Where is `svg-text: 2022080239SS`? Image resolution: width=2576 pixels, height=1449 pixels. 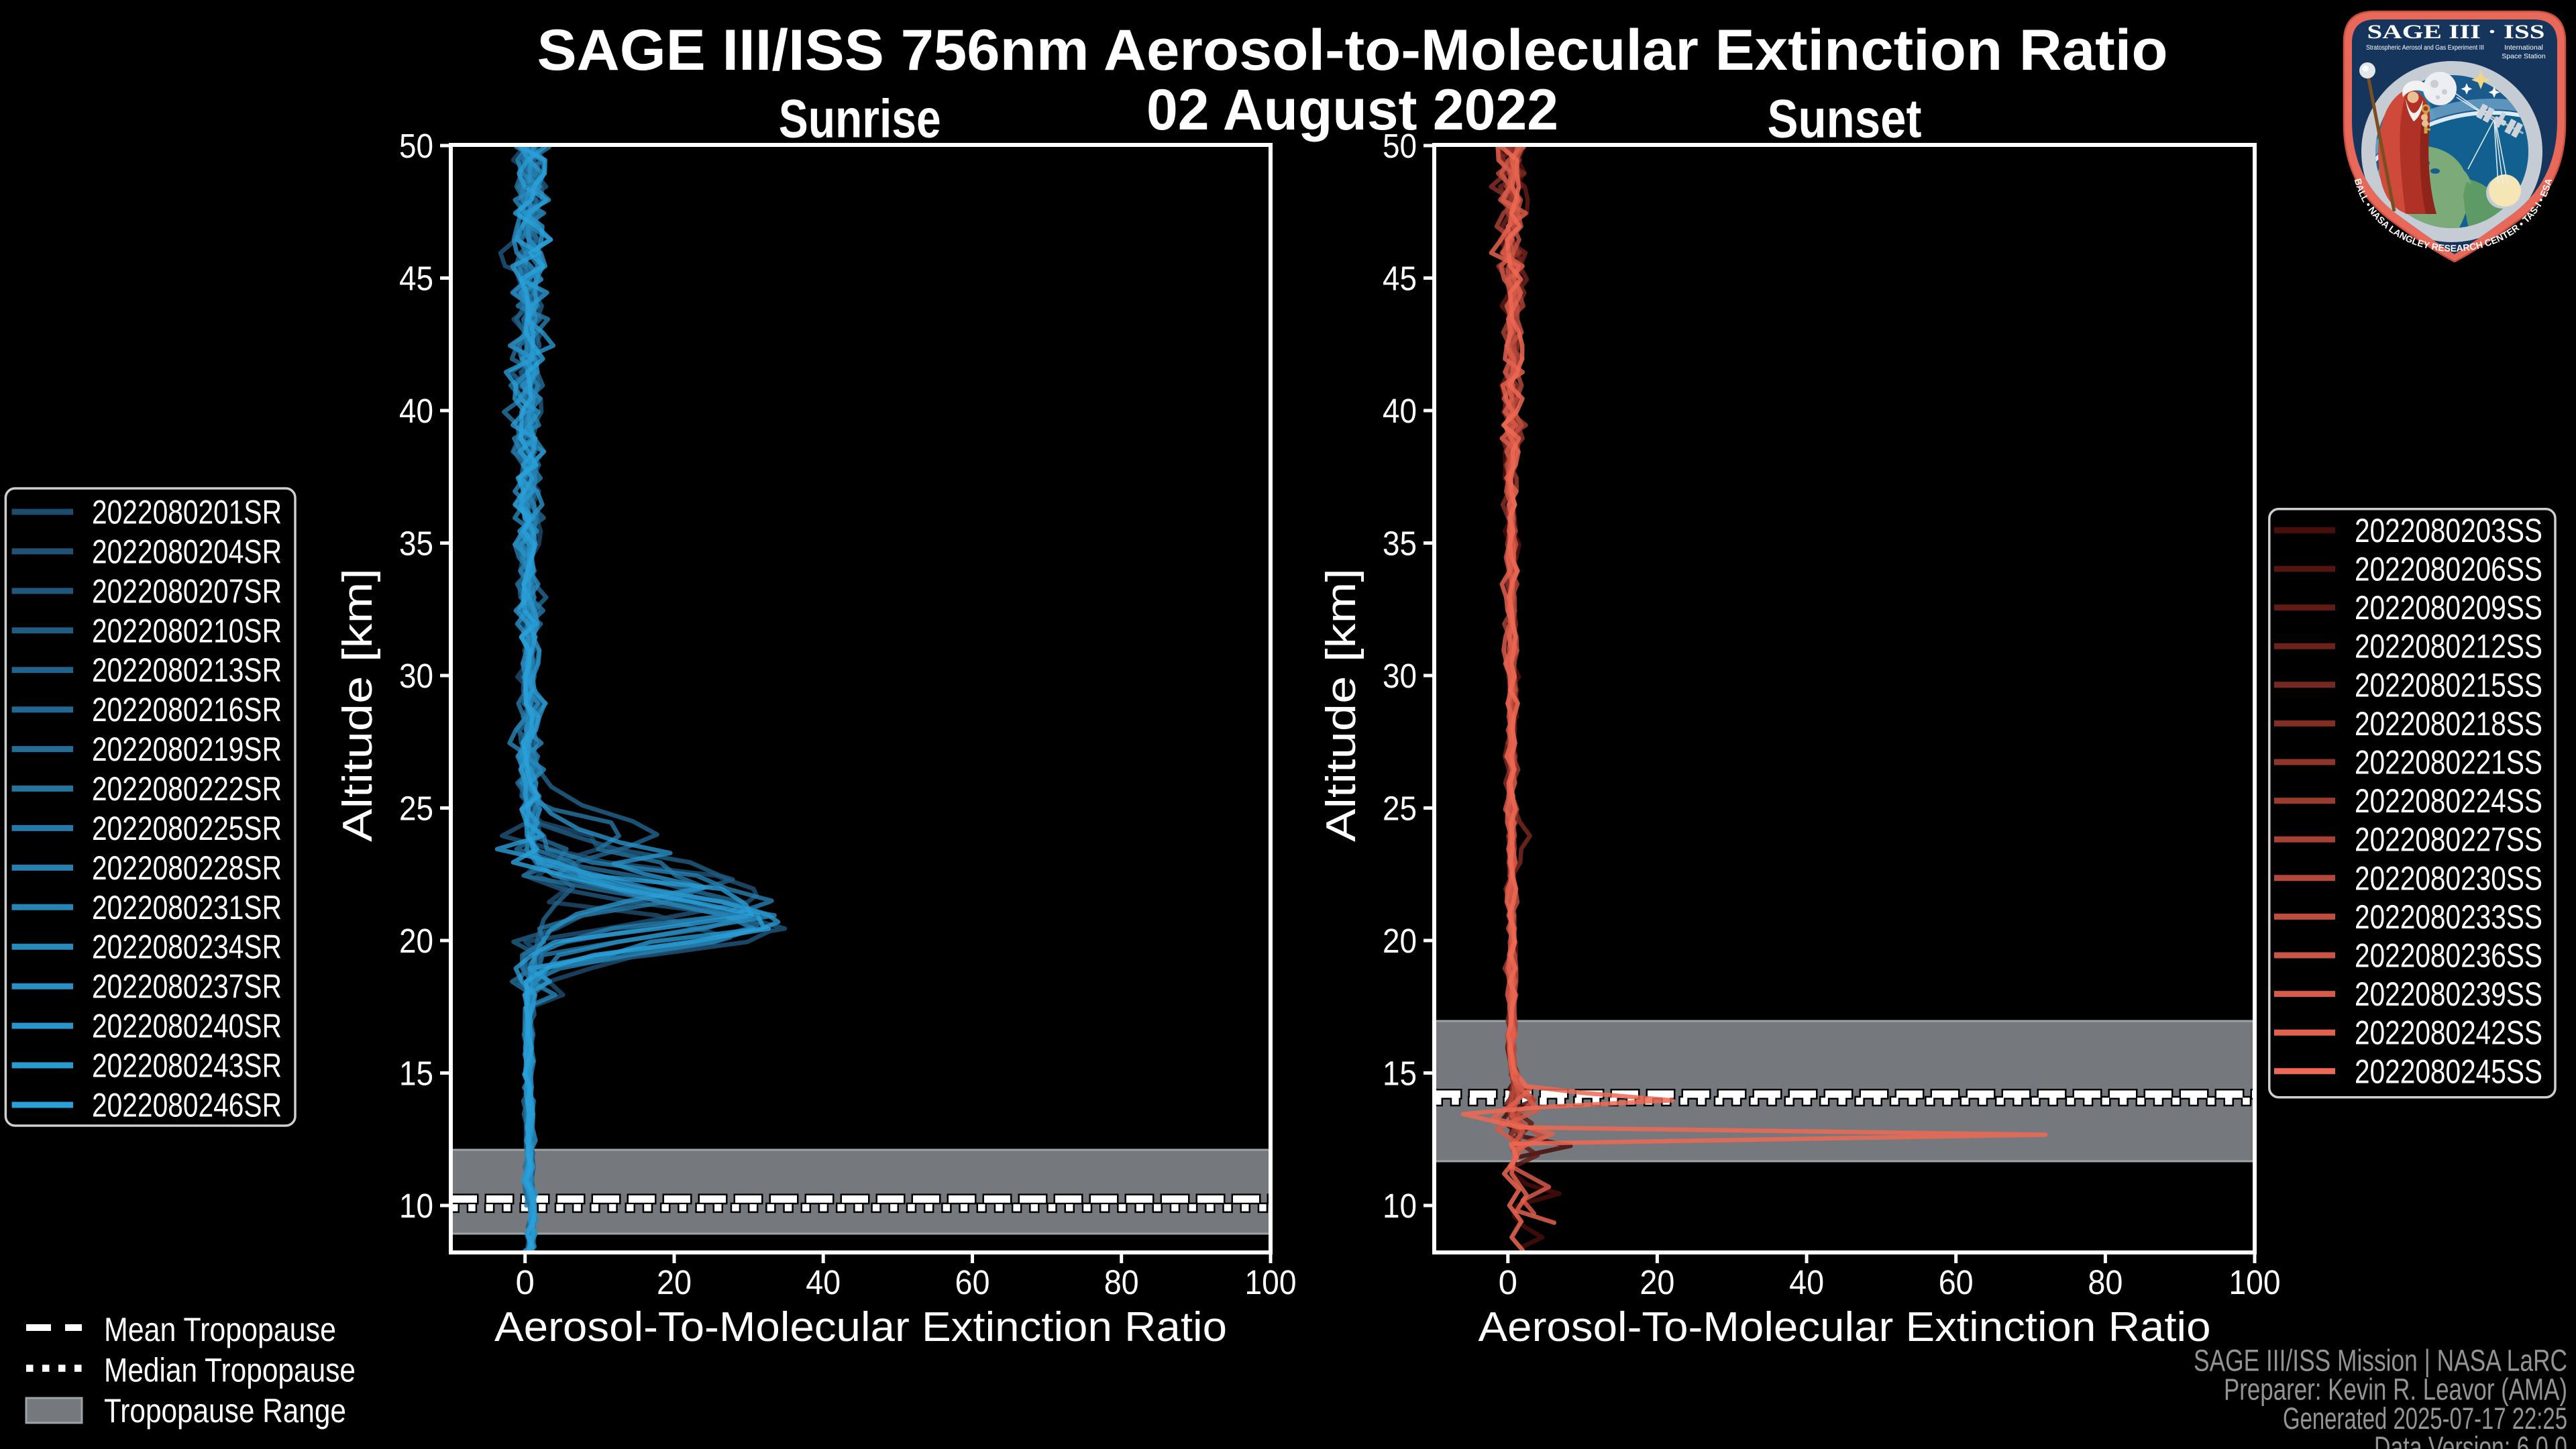 svg-text: 2022080239SS is located at coordinates (2448, 994).